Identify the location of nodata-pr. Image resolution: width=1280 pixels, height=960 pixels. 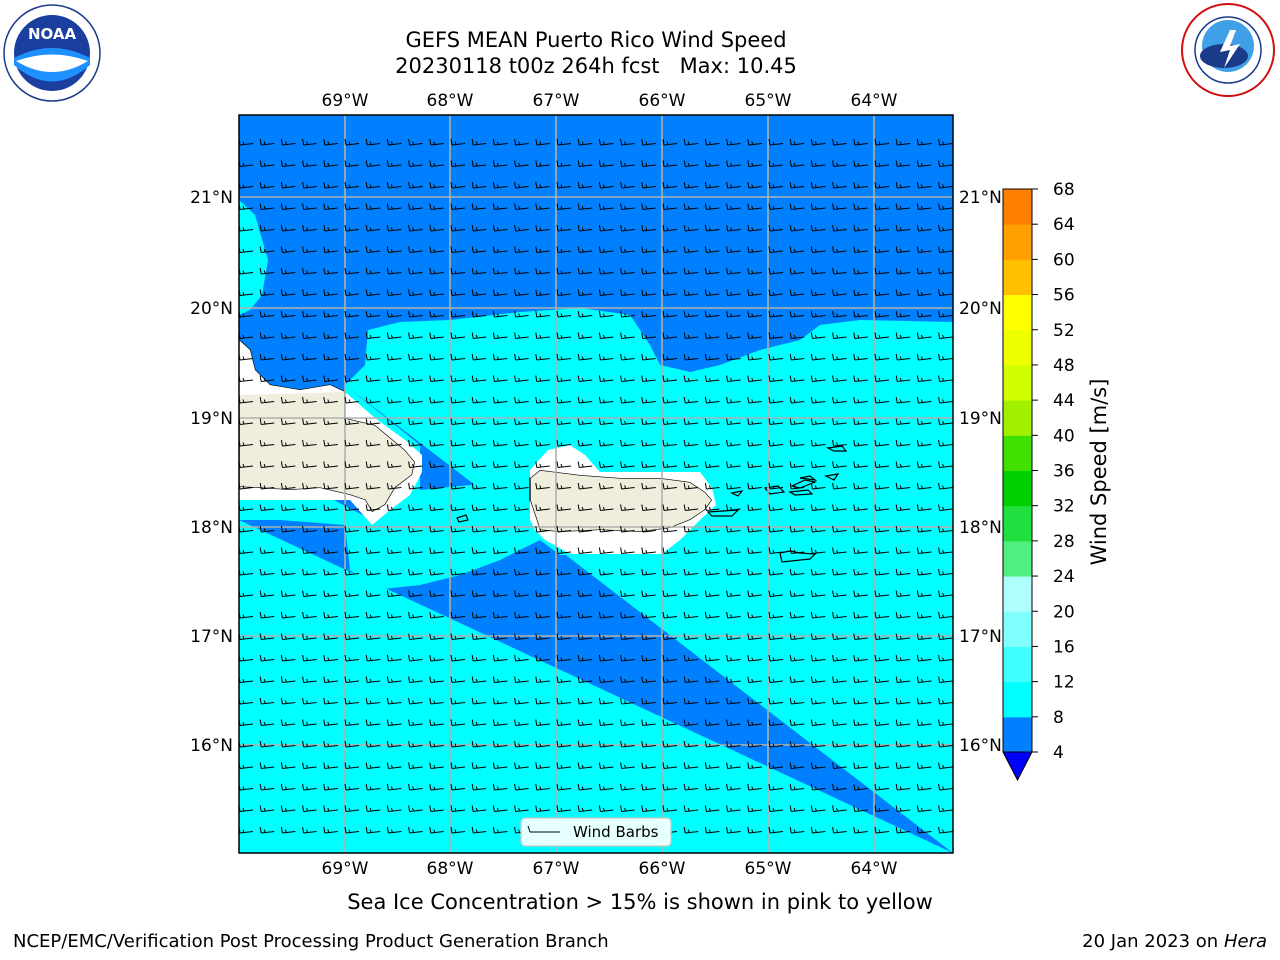
(623, 499).